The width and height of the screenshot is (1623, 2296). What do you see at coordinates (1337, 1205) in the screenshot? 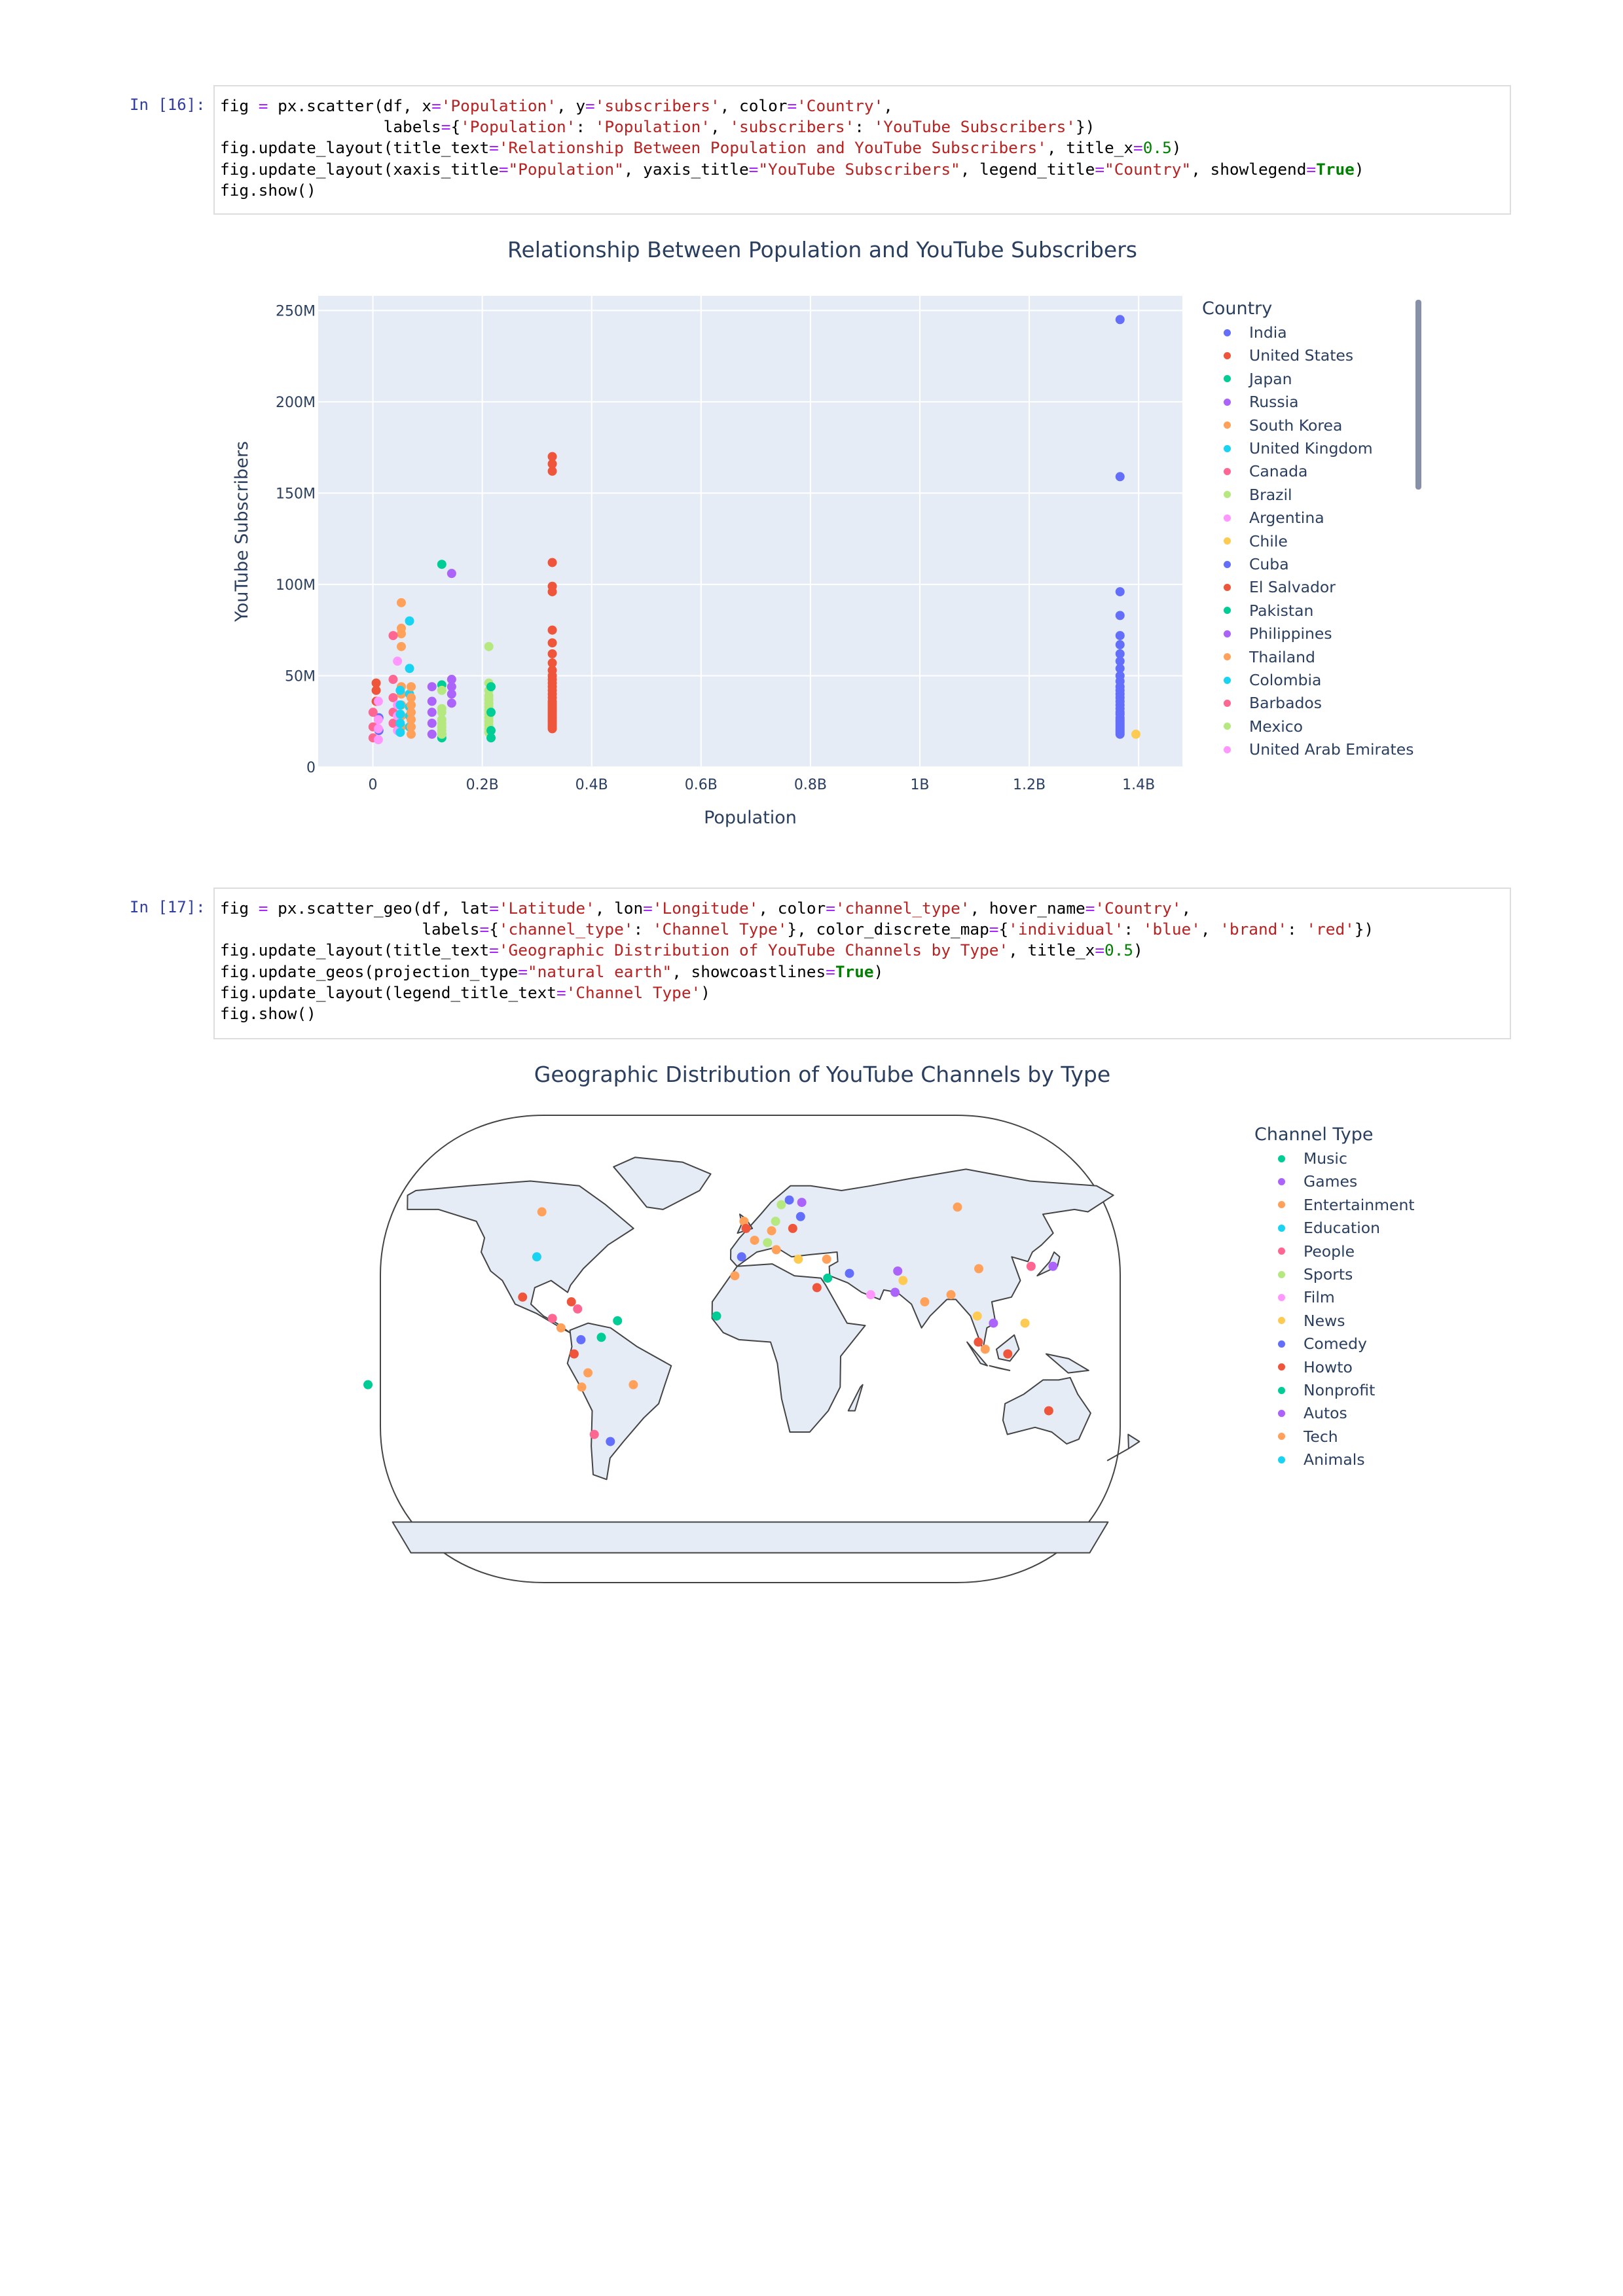
I see `legend-item: Entertainment` at bounding box center [1337, 1205].